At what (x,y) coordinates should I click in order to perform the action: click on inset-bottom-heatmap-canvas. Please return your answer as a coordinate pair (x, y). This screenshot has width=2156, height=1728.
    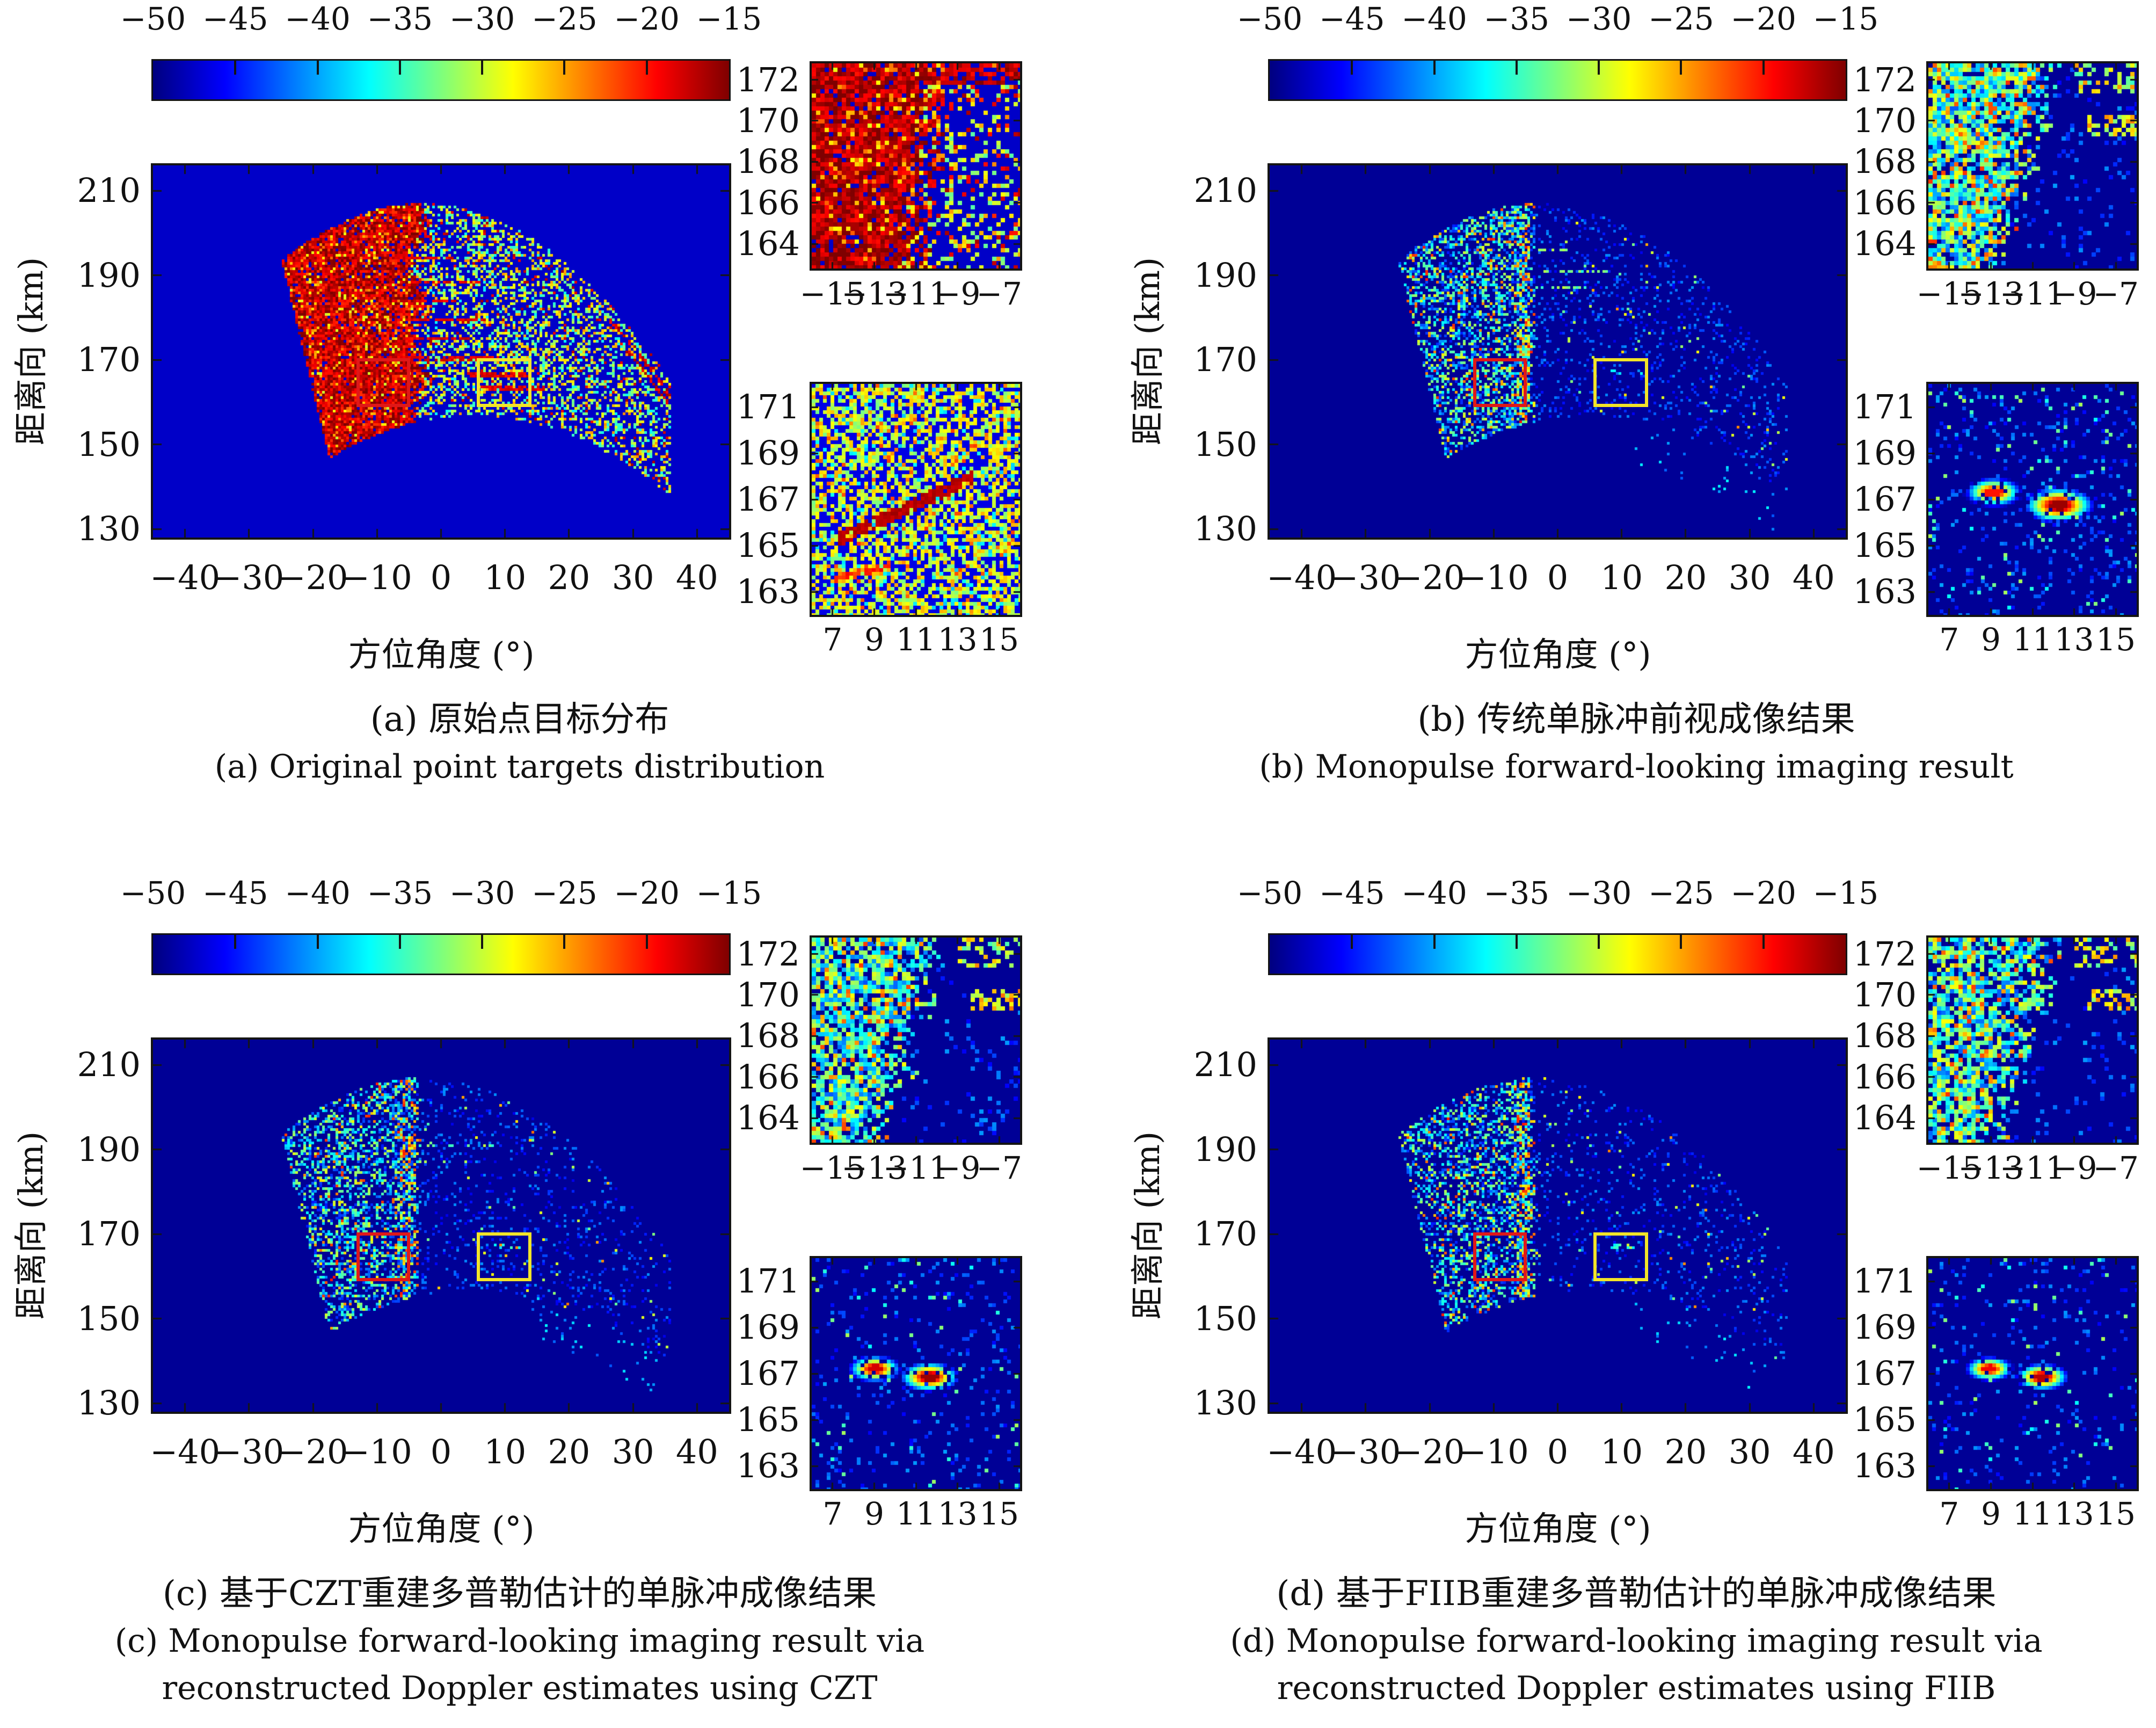
    Looking at the image, I should click on (2032, 1373).